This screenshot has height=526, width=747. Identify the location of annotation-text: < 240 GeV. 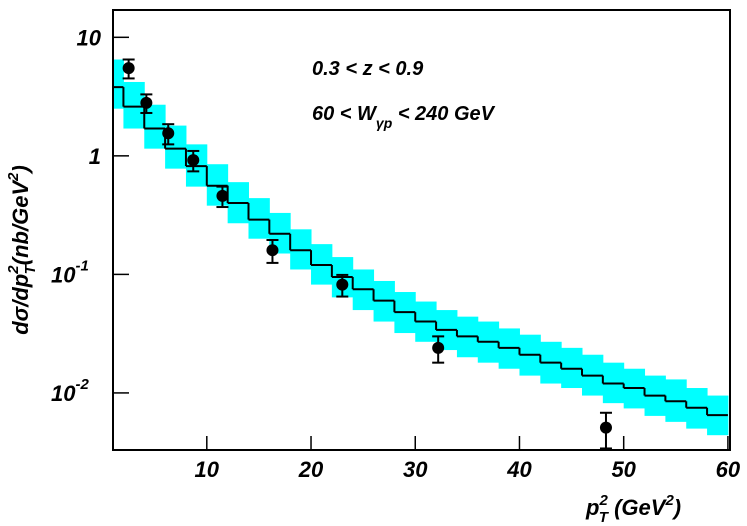
(443, 114).